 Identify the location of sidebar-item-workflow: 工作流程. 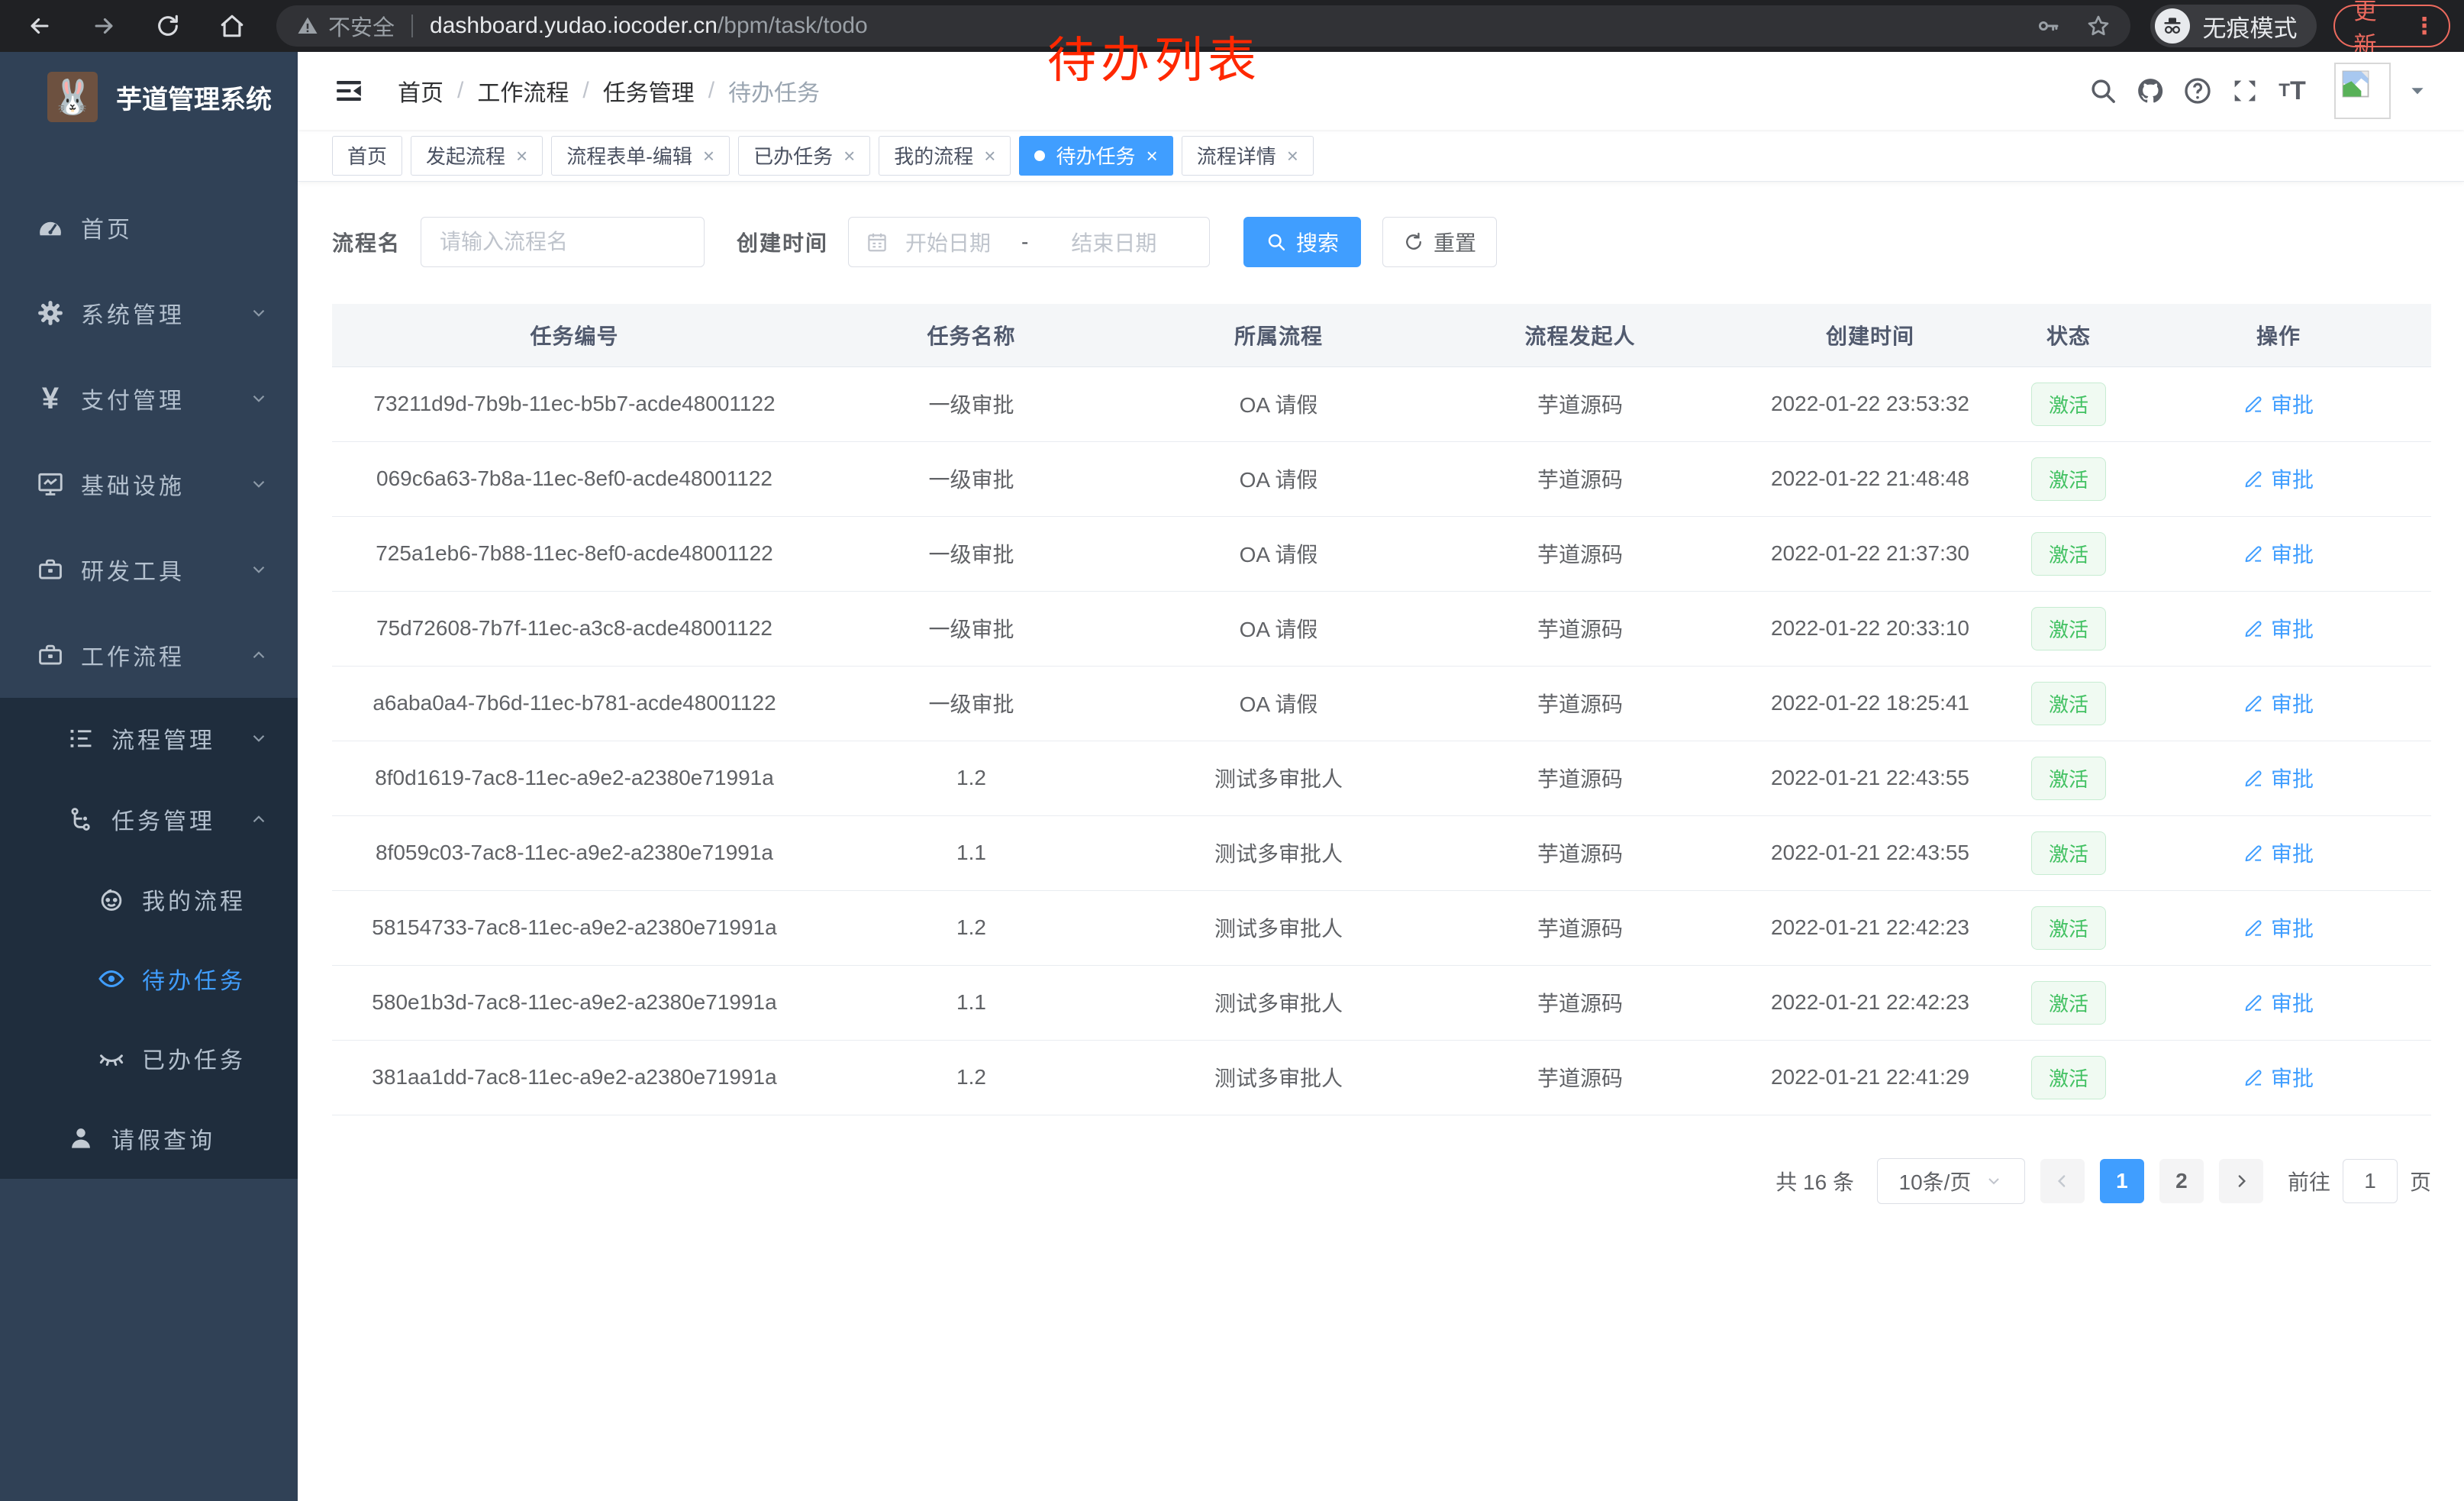
(149, 655).